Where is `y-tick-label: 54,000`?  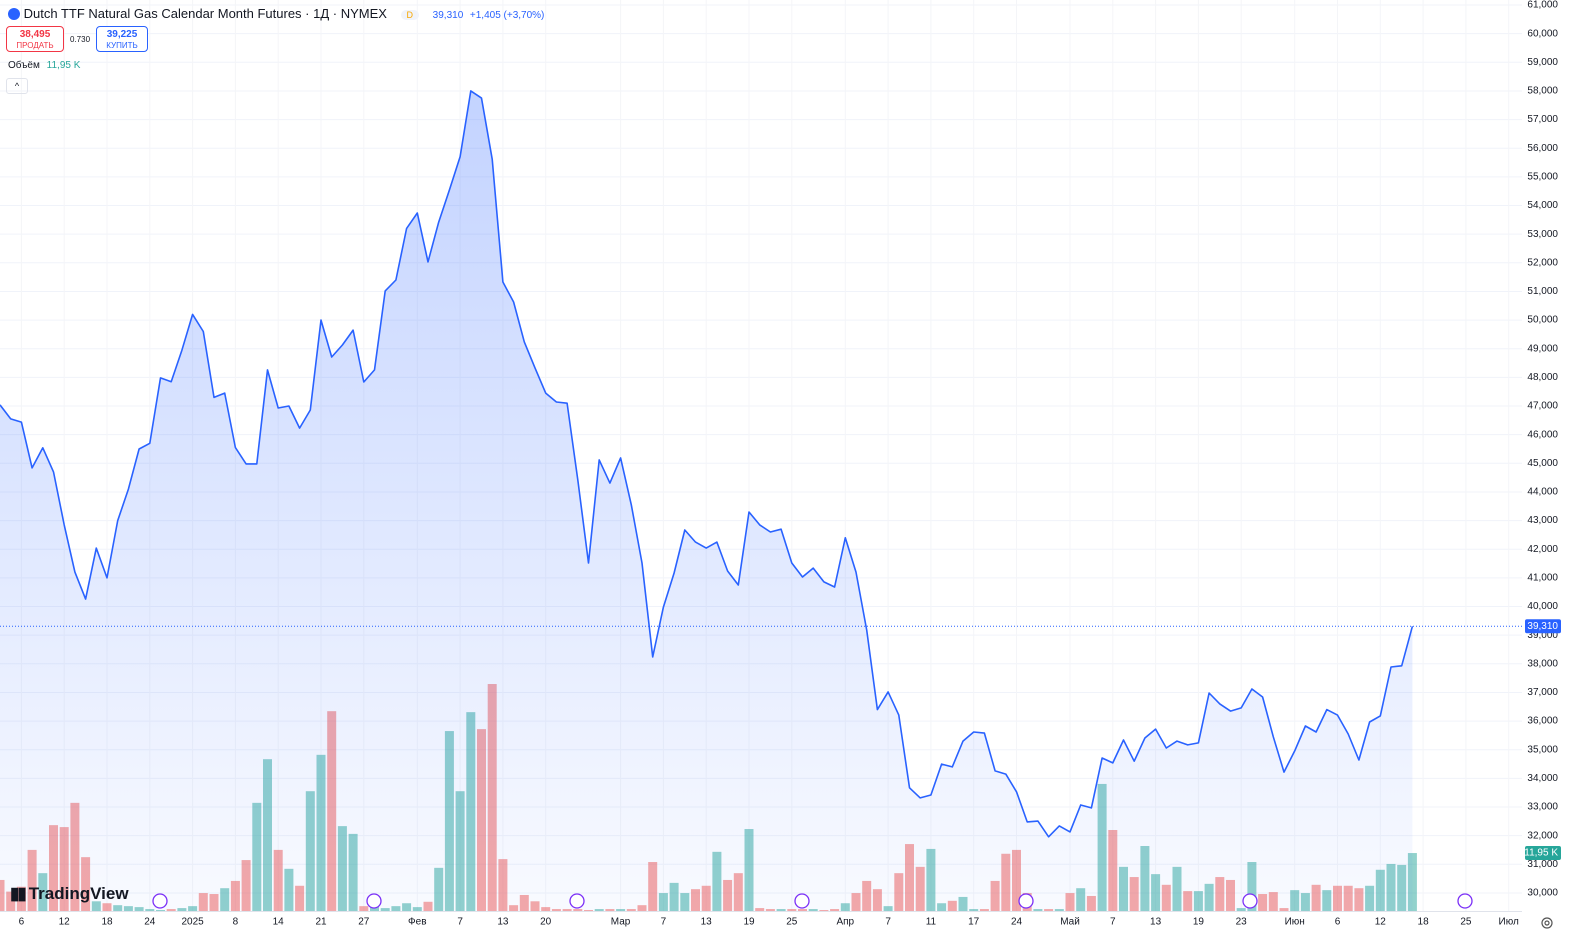
y-tick-label: 54,000 is located at coordinates (1542, 205).